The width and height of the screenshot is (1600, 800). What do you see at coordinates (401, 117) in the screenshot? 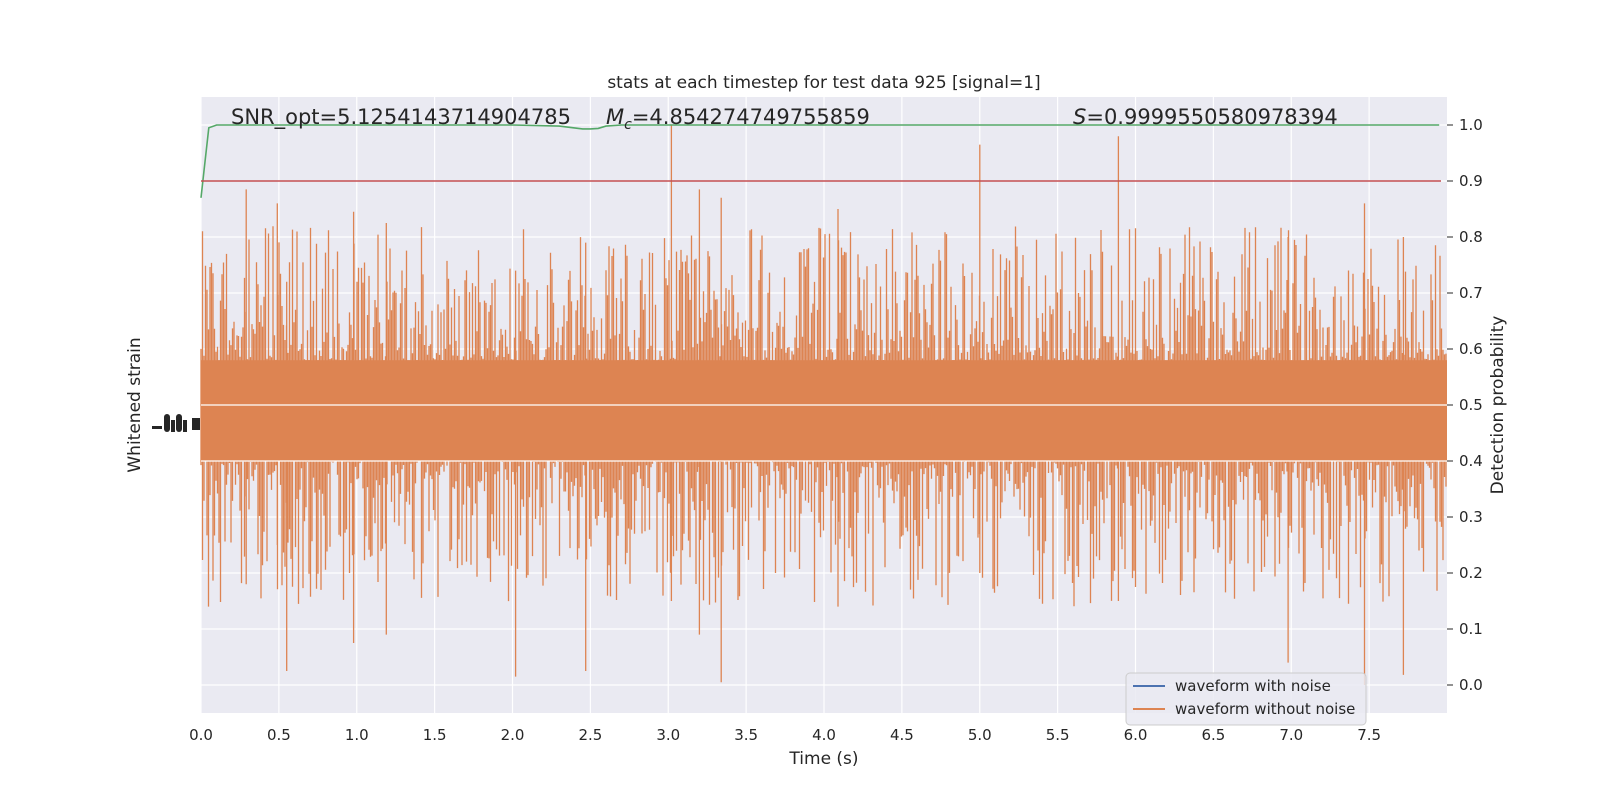
I see `annotation-snr: SNR_opt=5.1254143714904785` at bounding box center [401, 117].